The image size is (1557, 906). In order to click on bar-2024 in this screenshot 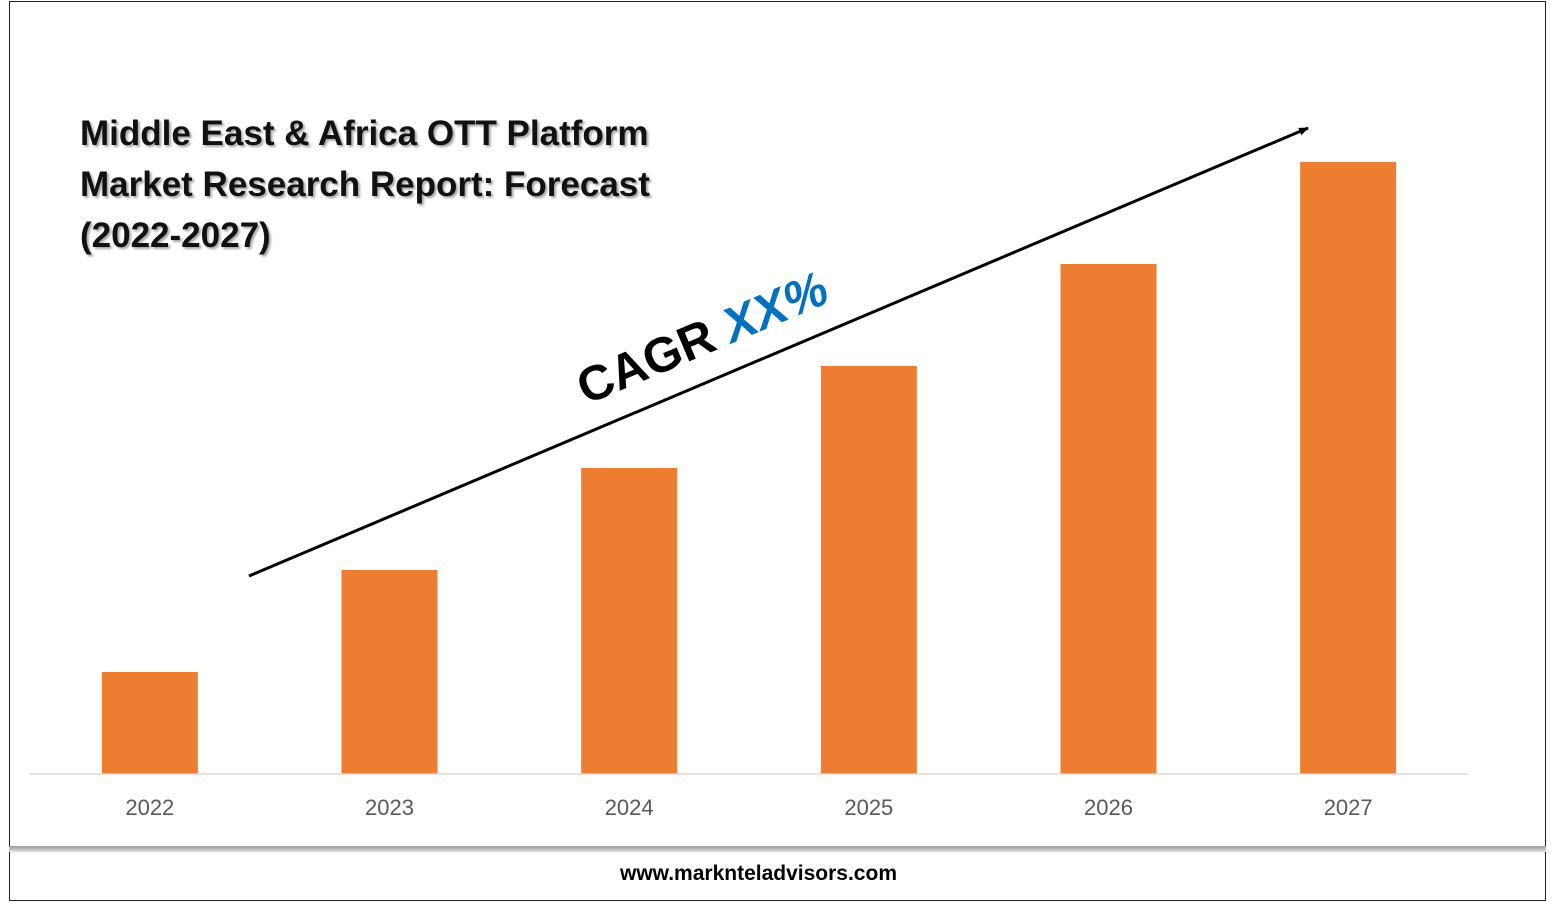, I will do `click(629, 621)`.